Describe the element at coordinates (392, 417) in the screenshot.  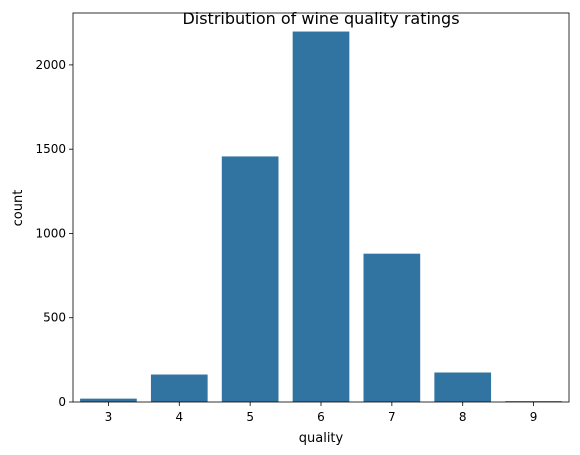
I see `x-tick-label: 7` at that location.